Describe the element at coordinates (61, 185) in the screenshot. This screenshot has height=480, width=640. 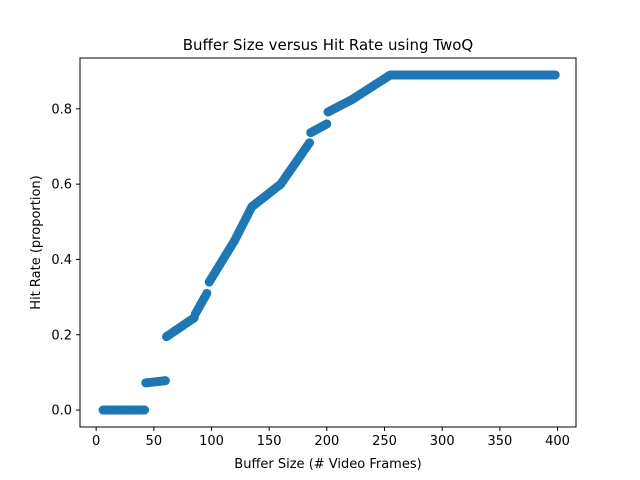
I see `y-tick-label: 0.6` at that location.